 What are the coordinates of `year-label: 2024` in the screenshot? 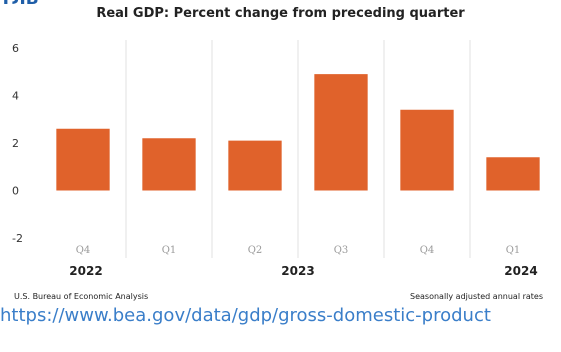 It's located at (520, 271).